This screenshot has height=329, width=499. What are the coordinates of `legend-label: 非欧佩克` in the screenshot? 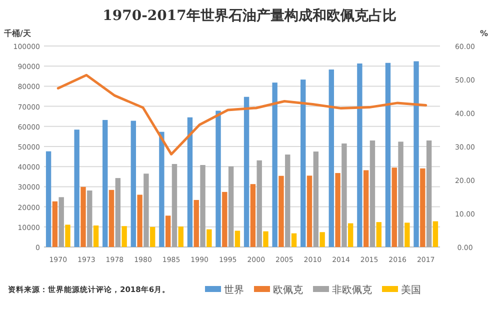 It's located at (352, 290).